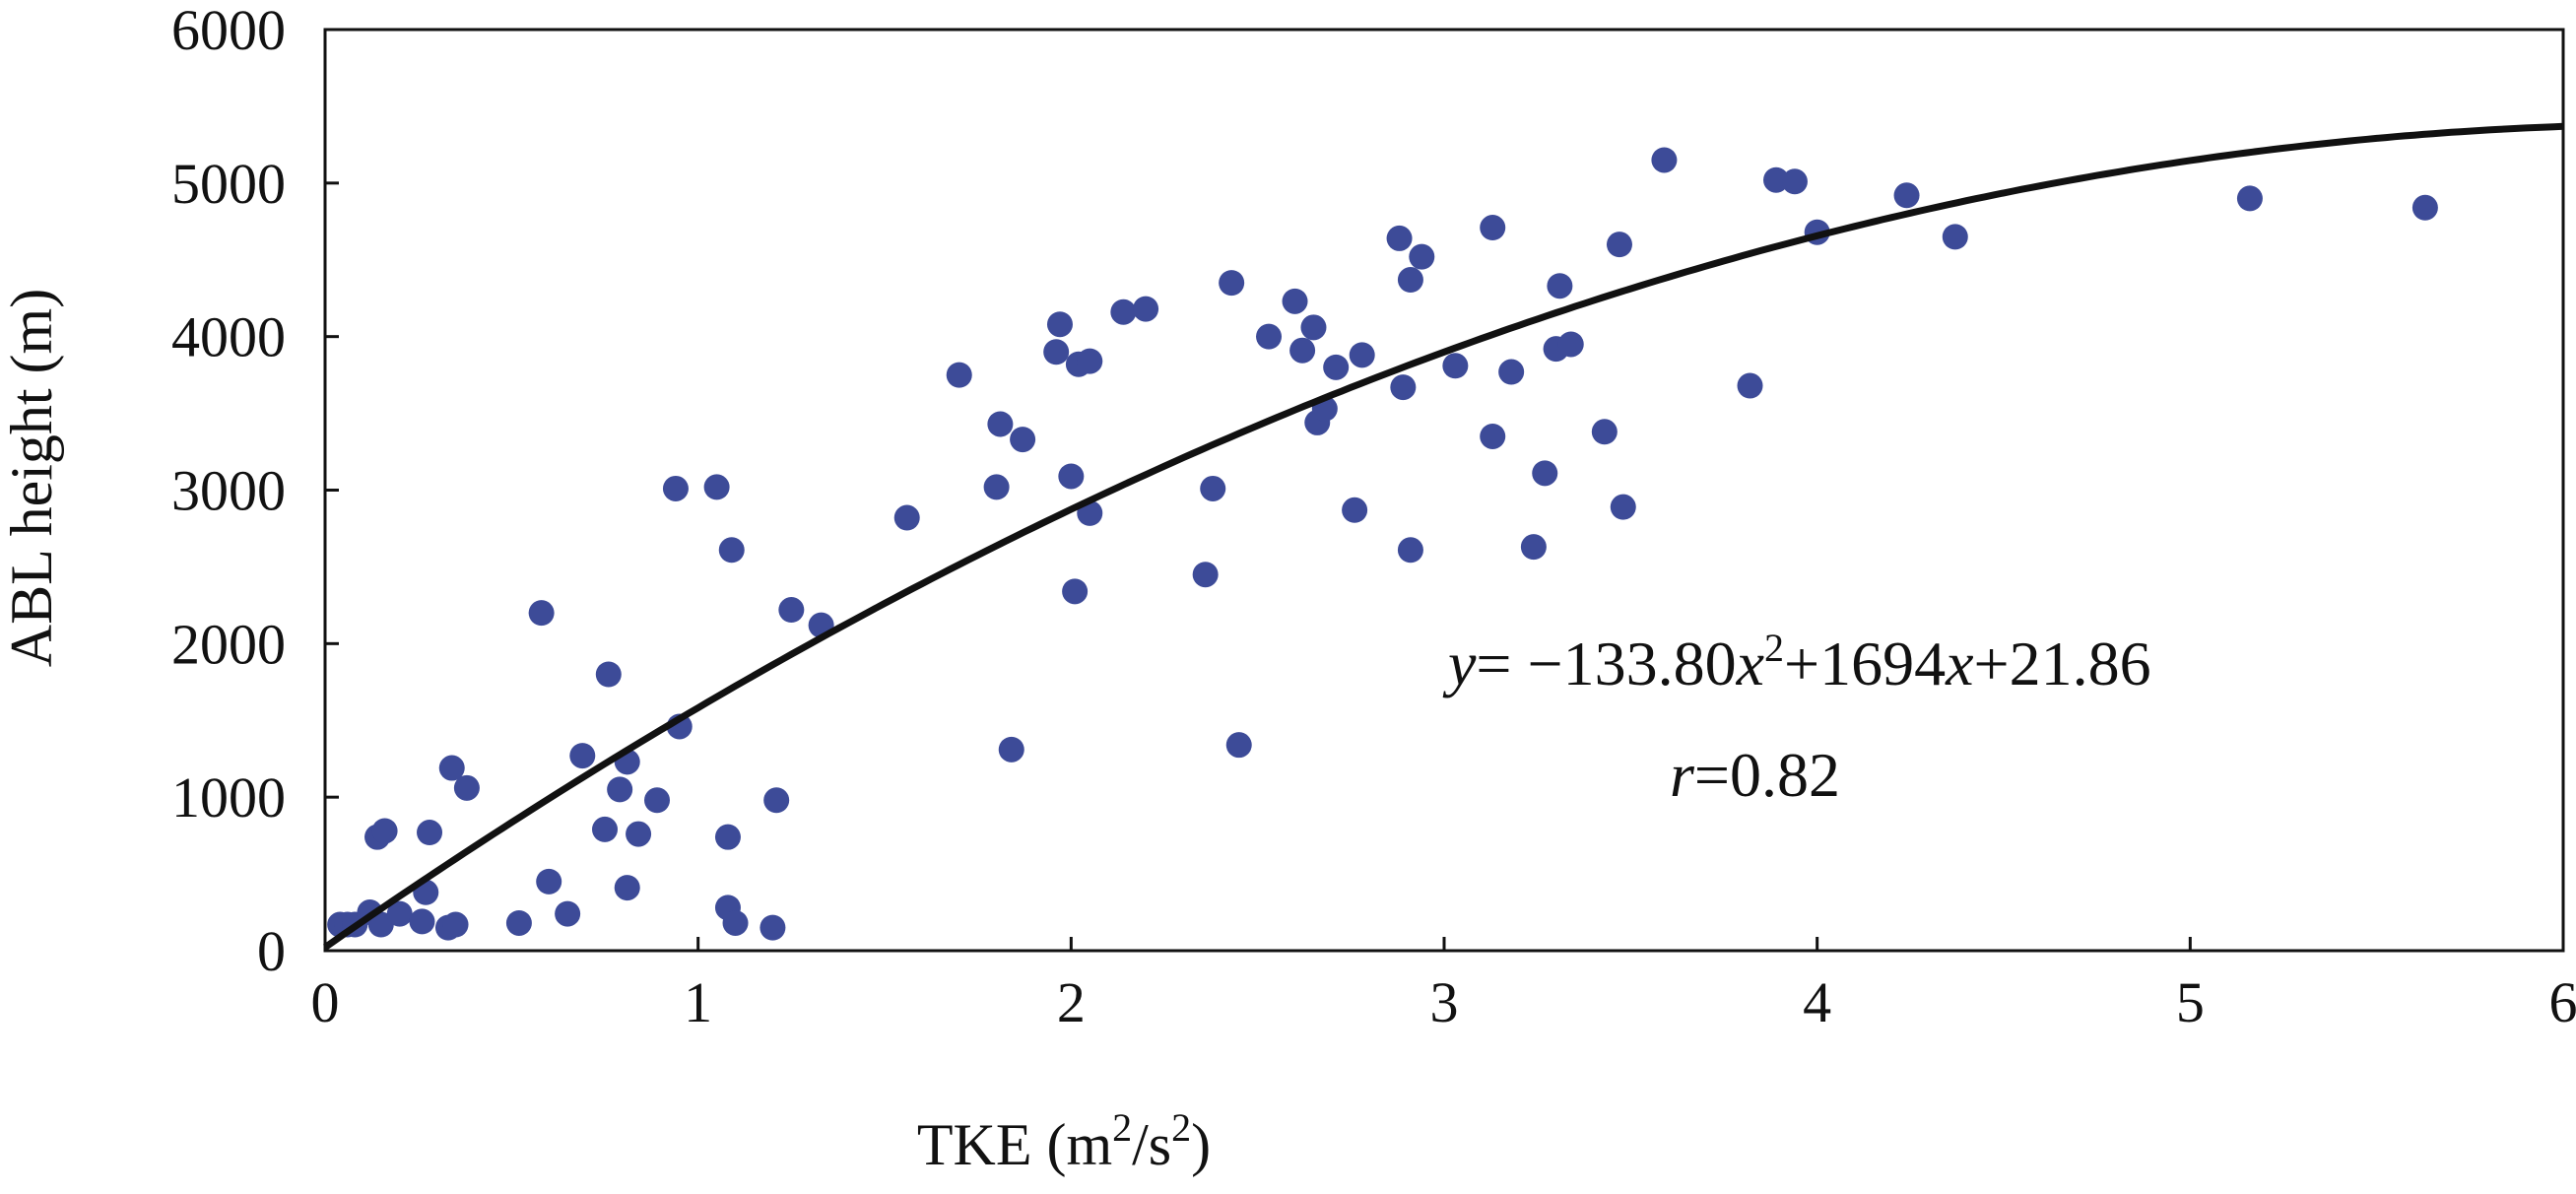  I want to click on y-tick-label: 3000, so click(229, 491).